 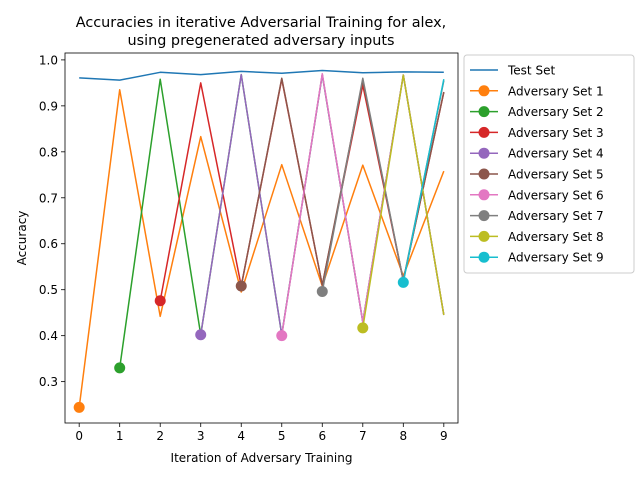 I want to click on legend-item: Adversary Set 1, so click(x=537, y=91).